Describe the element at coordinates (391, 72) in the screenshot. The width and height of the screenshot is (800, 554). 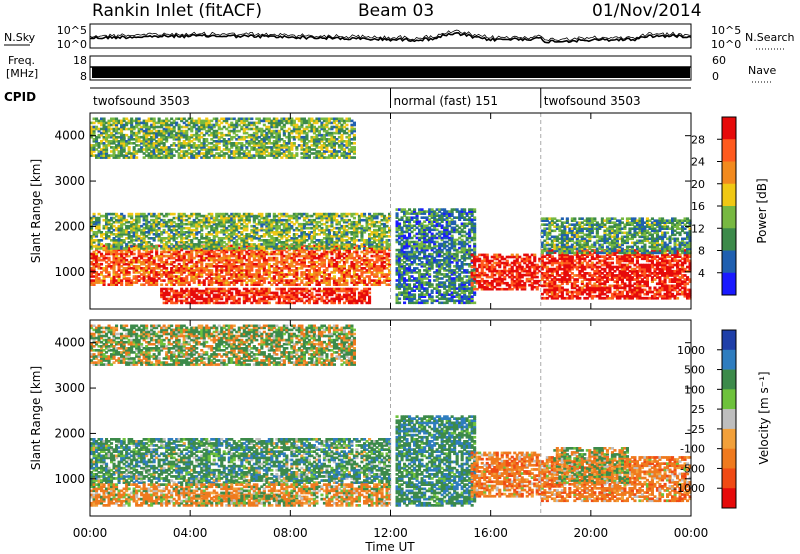
I see `nave-fill` at that location.